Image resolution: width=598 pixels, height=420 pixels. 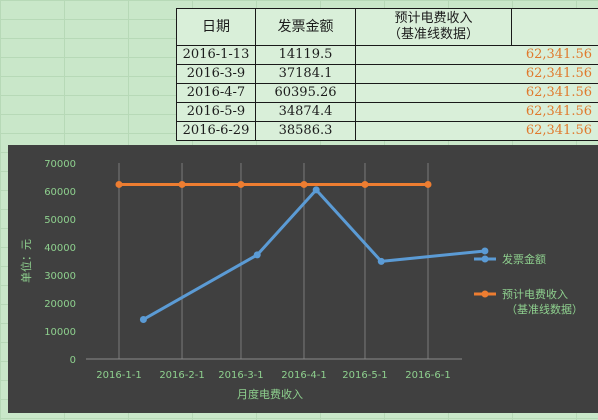 What do you see at coordinates (305, 74) in the screenshot?
I see `cell-amount: 37184.1` at bounding box center [305, 74].